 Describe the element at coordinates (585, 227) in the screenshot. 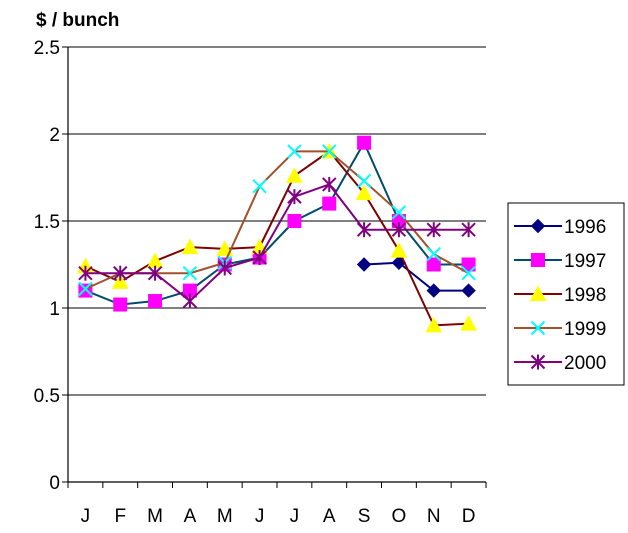

I see `legend-label: 1996` at that location.